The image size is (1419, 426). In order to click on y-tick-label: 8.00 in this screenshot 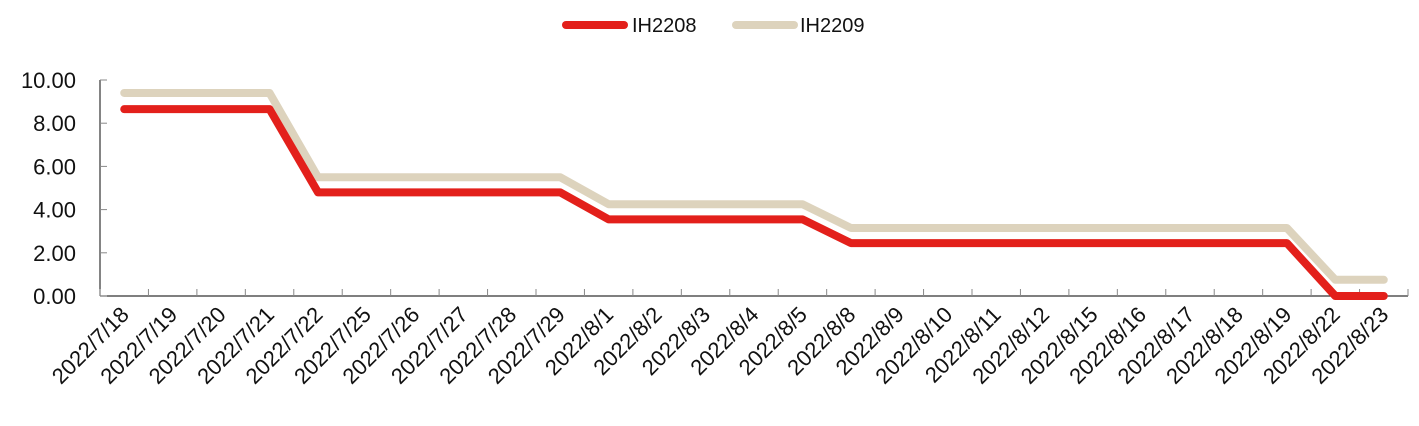, I will do `click(54, 123)`.